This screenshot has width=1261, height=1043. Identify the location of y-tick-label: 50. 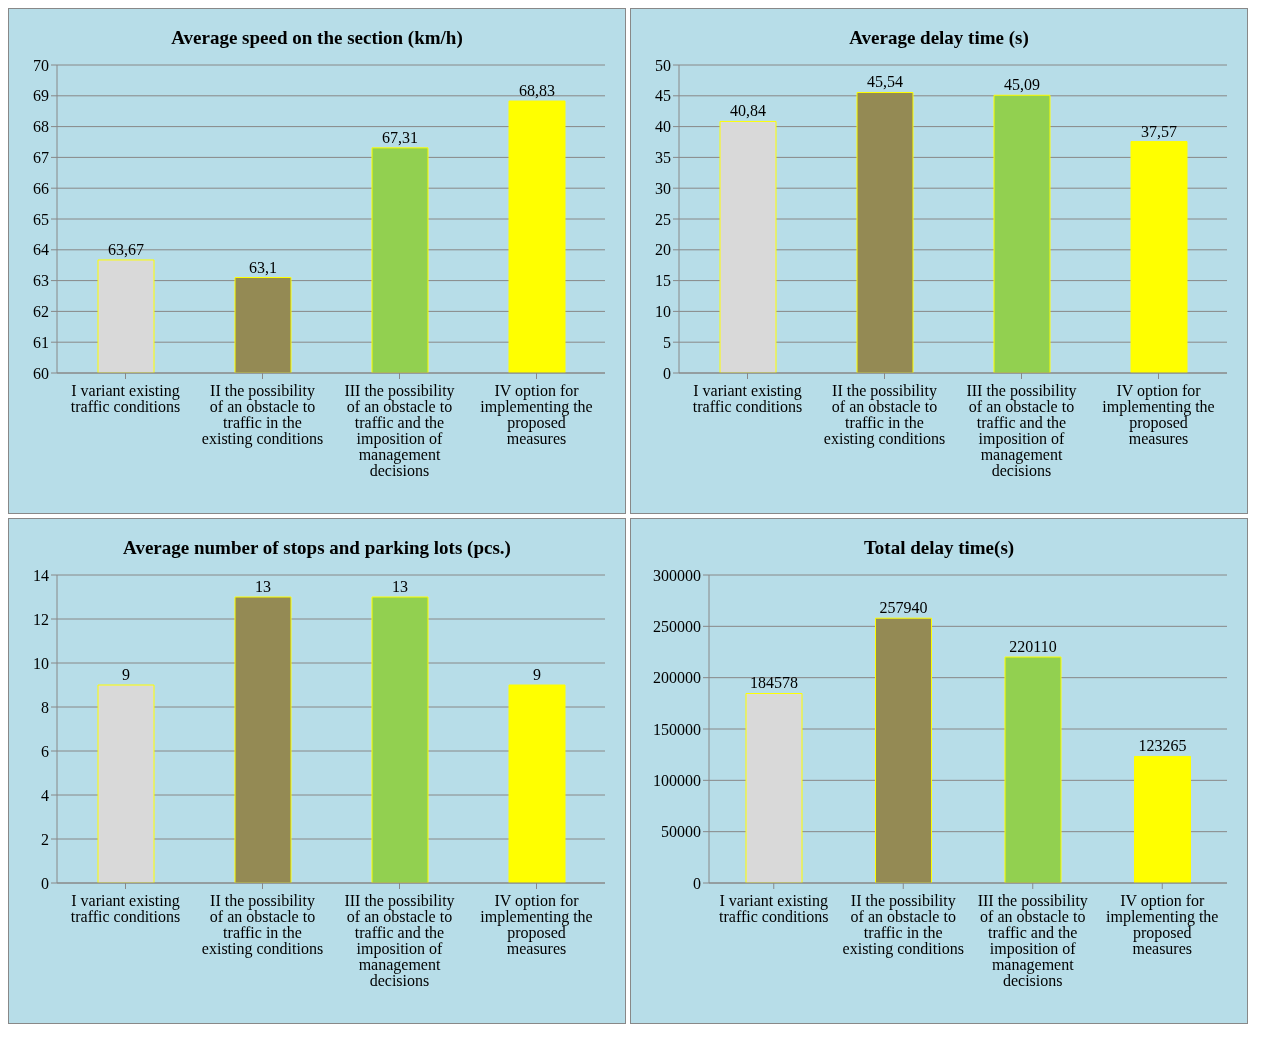
(663, 65).